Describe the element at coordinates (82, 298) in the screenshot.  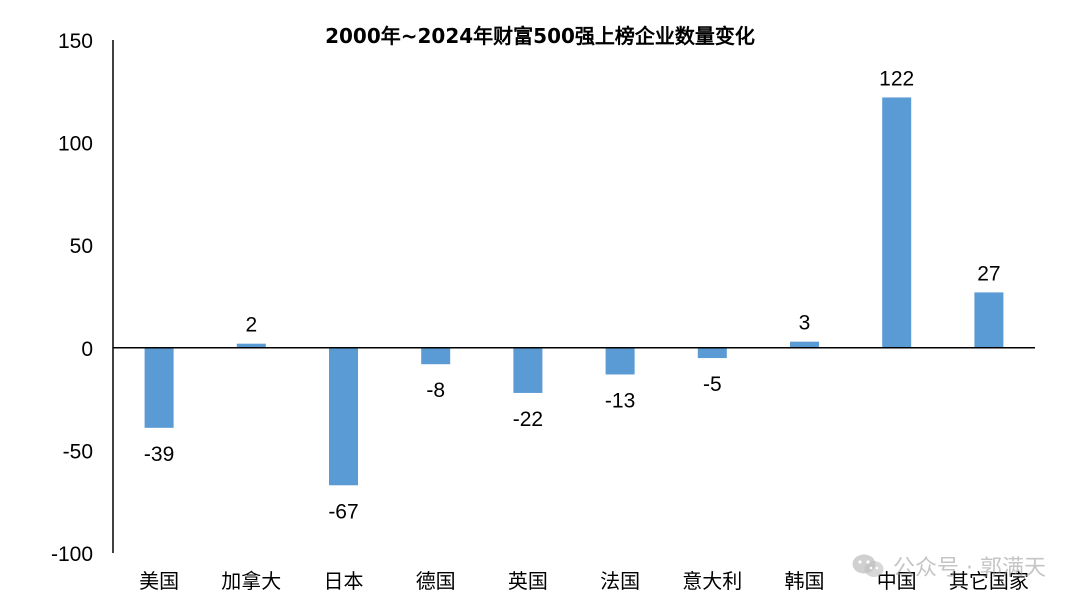
I see `y-axis: -100 -50 0 50 100 150` at that location.